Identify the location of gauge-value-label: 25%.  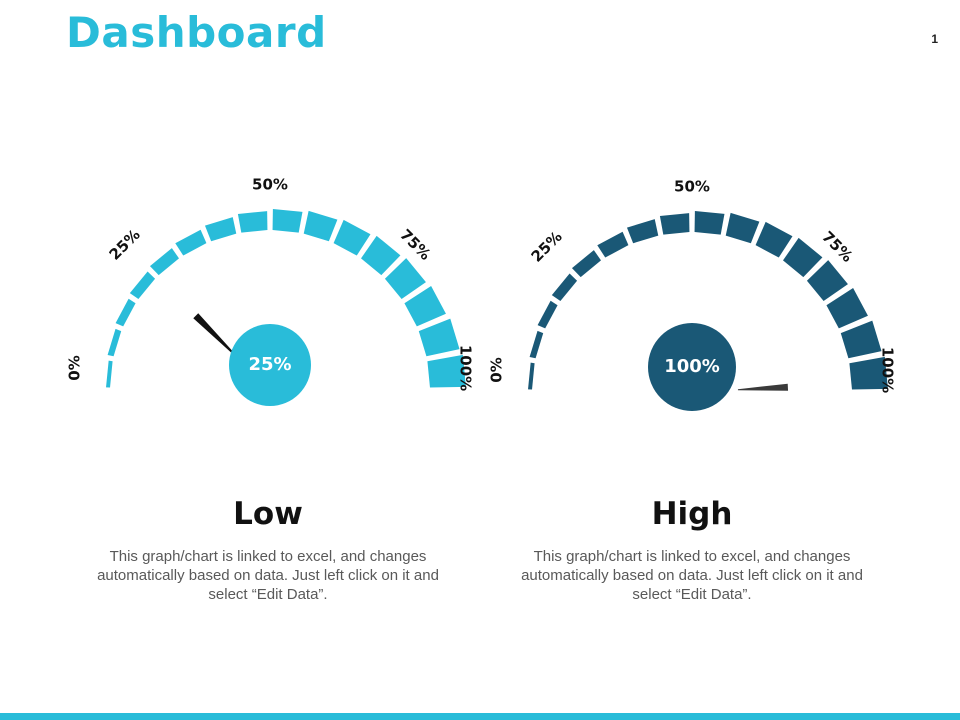
(269, 364).